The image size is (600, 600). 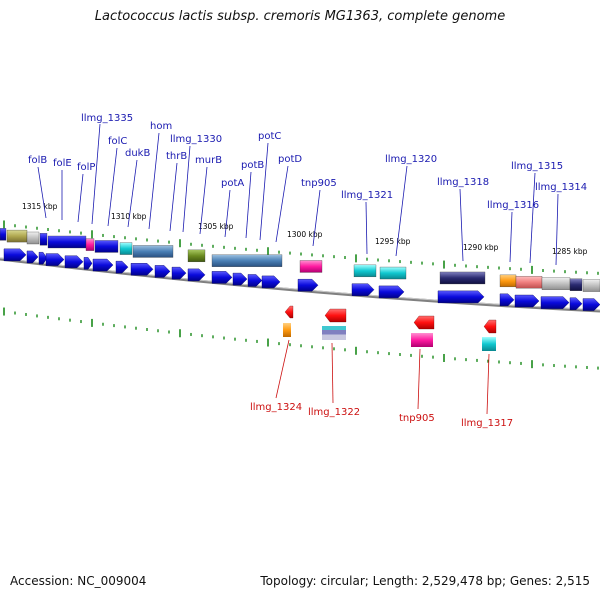 What do you see at coordinates (305, 234) in the screenshot?
I see `kbp-label-1300: 1300 kbp` at bounding box center [305, 234].